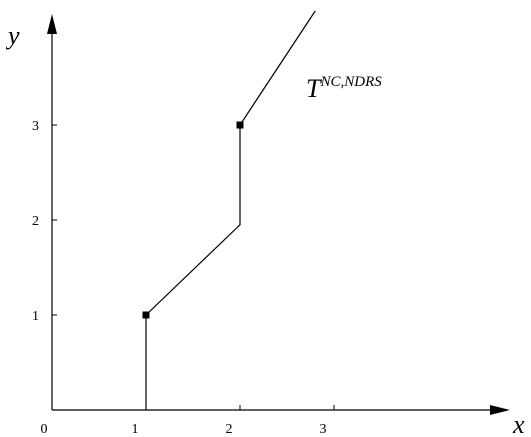  Describe the element at coordinates (35, 126) in the screenshot. I see `y-tick-label: 3` at that location.